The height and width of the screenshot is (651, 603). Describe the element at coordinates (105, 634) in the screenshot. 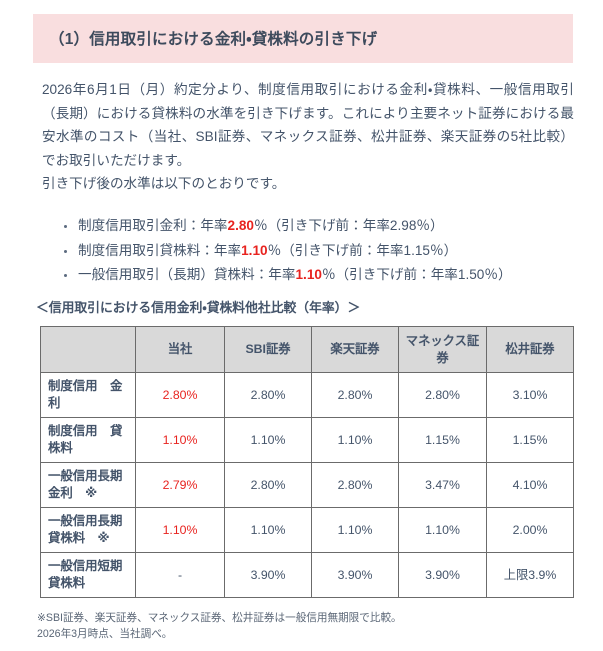

I see `footnote-line: 2026年3月時点、当社調べ。` at that location.